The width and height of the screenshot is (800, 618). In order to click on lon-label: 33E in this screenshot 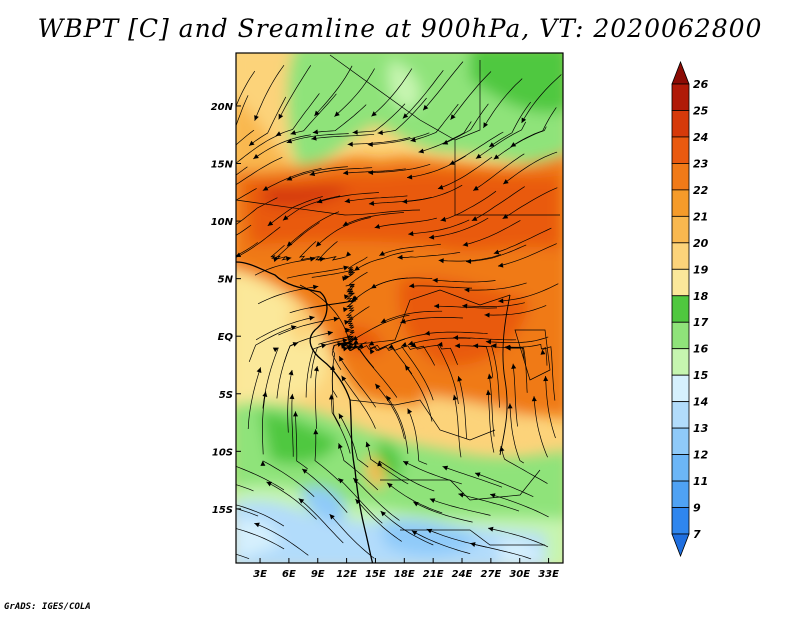, I will do `click(548, 574)`.